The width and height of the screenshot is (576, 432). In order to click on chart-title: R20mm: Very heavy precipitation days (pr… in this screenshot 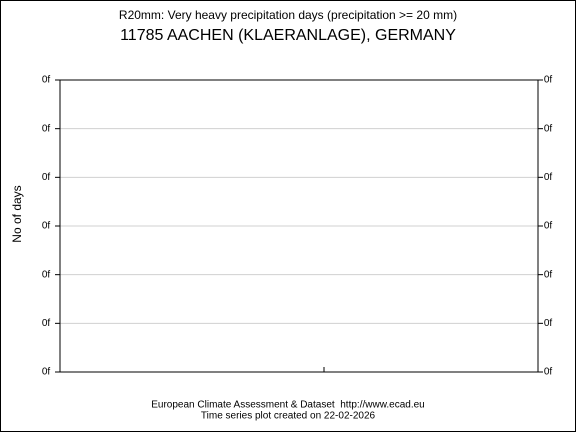, I will do `click(288, 15)`.